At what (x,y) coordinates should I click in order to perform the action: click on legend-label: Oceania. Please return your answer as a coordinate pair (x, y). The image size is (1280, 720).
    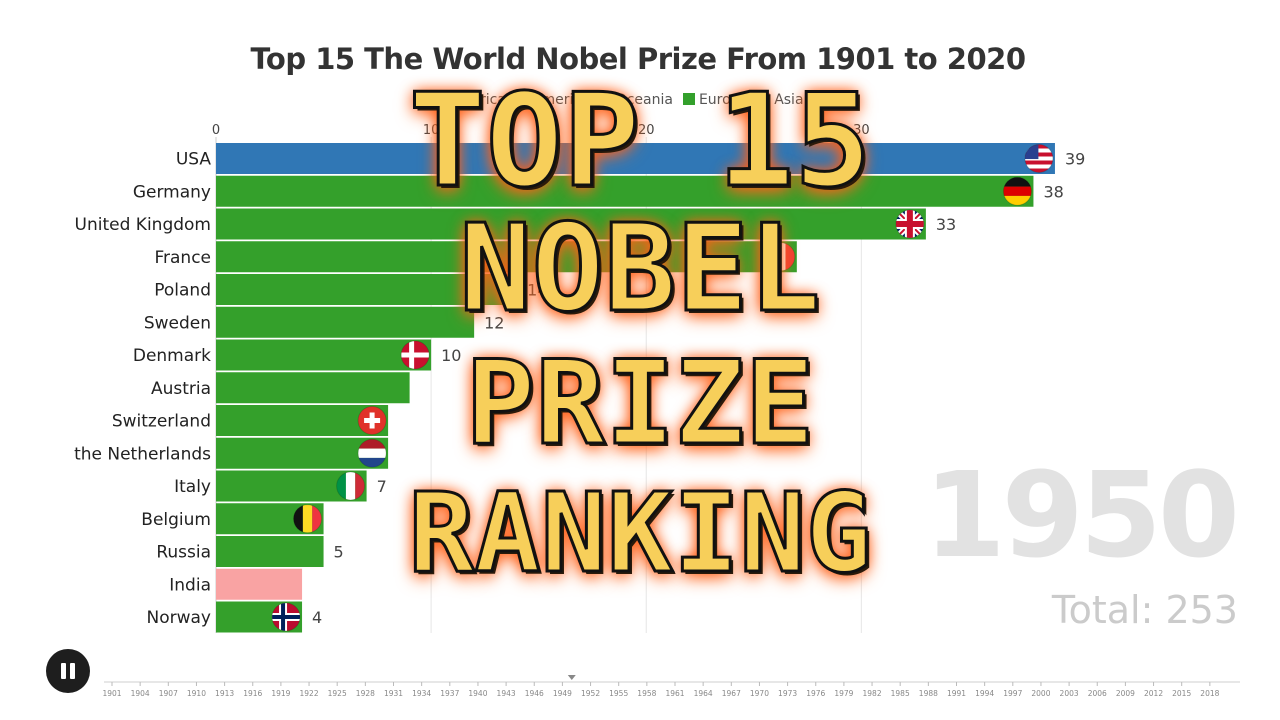
    Looking at the image, I should click on (644, 100).